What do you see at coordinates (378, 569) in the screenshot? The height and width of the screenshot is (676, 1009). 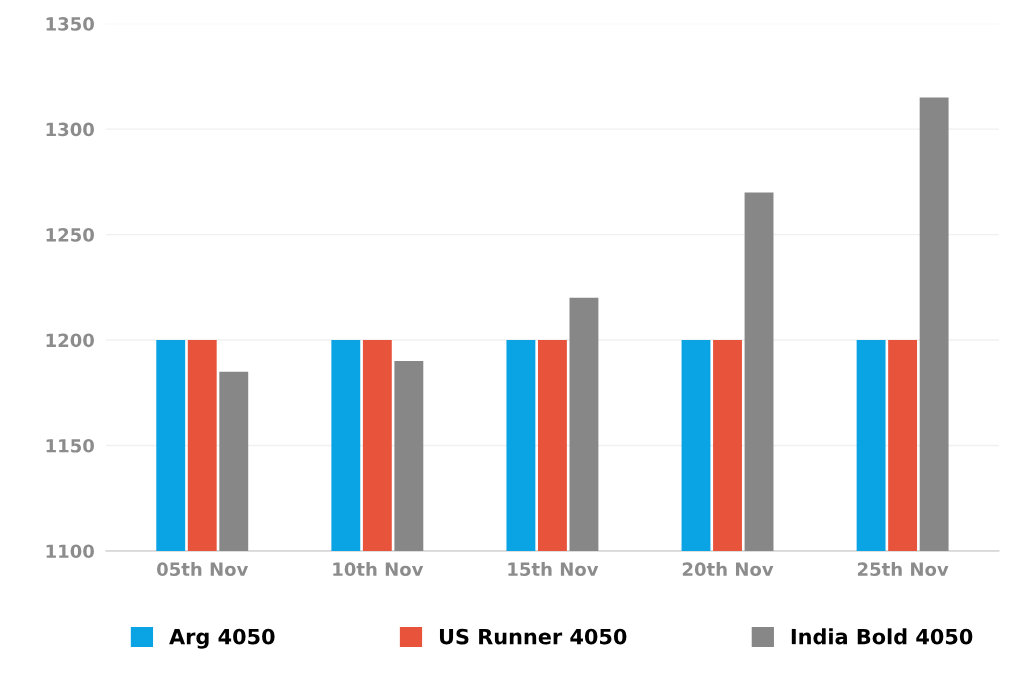 I see `x-tick-label: 10th Nov` at bounding box center [378, 569].